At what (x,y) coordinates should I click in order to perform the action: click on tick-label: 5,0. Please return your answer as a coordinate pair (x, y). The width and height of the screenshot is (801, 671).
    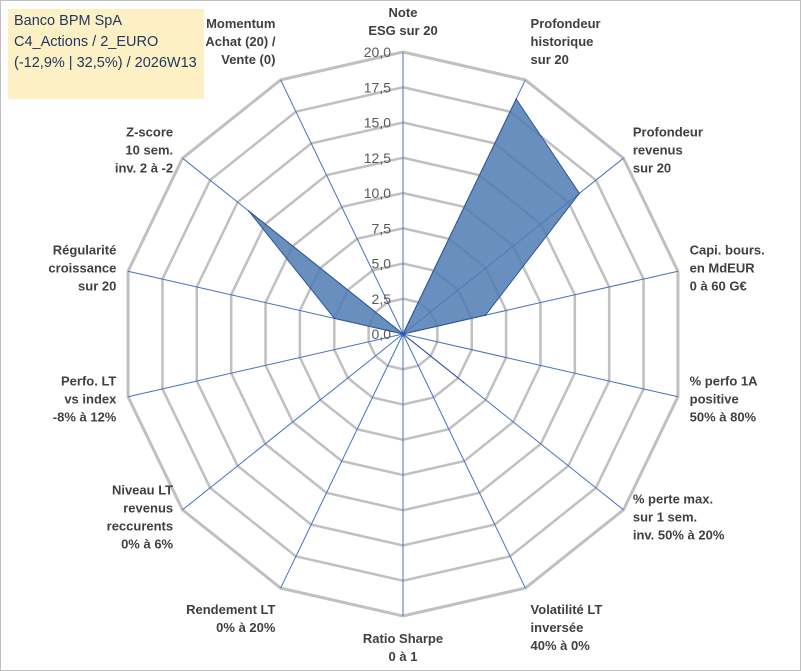
    Looking at the image, I should click on (382, 264).